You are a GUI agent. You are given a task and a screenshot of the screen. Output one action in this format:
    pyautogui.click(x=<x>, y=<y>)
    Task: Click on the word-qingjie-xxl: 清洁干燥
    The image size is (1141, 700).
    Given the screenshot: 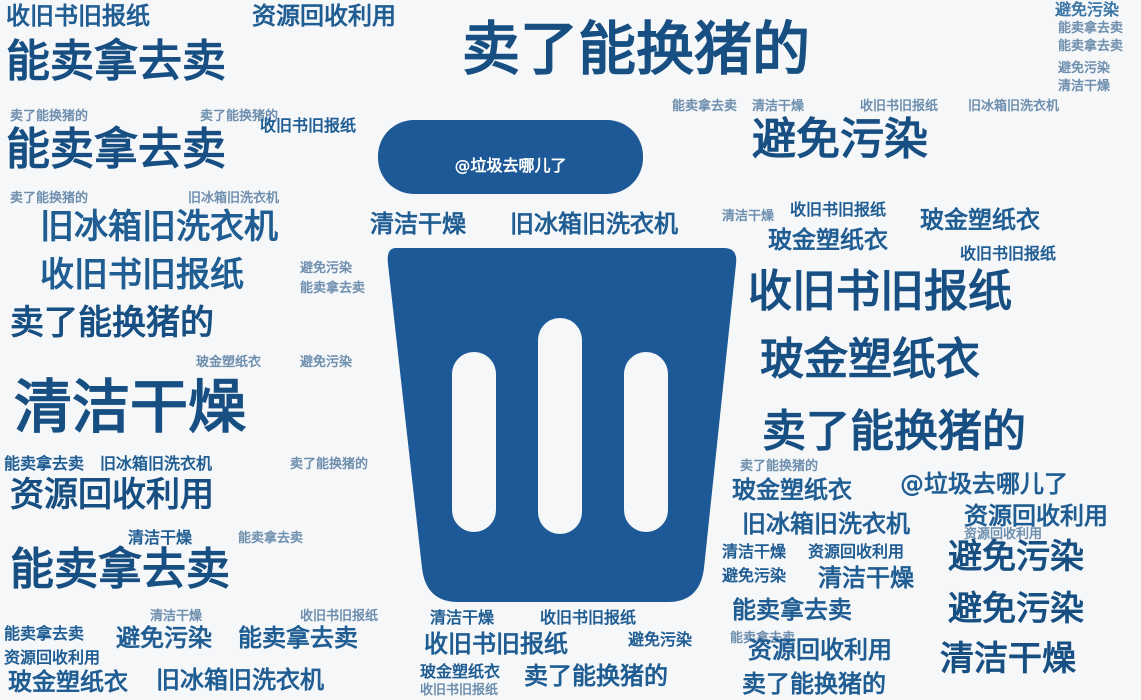 What is the action you would take?
    pyautogui.click(x=130, y=407)
    